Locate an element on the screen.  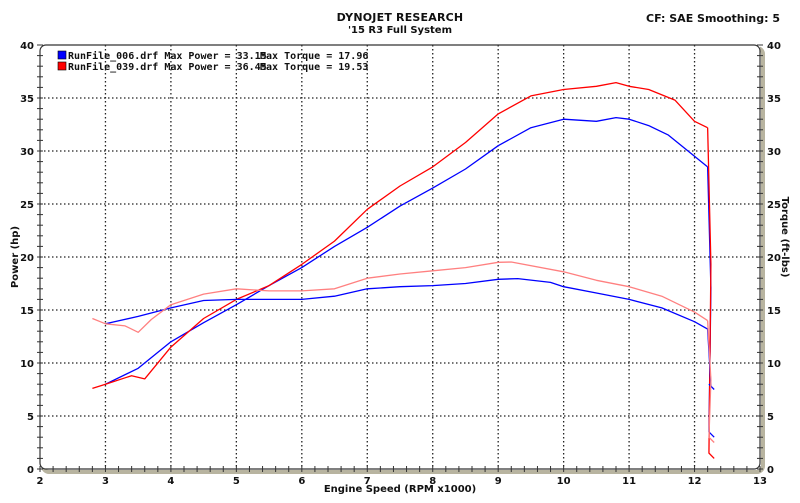
y-tick-label: 35 is located at coordinates (27, 99).